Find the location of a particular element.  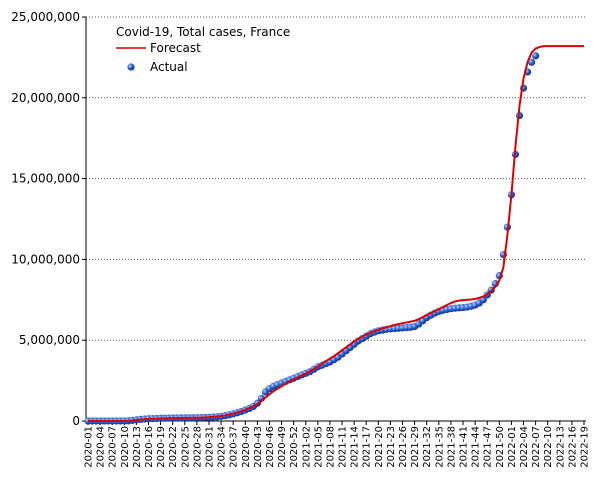

x-tick-label: 2020-31 is located at coordinates (209, 447).